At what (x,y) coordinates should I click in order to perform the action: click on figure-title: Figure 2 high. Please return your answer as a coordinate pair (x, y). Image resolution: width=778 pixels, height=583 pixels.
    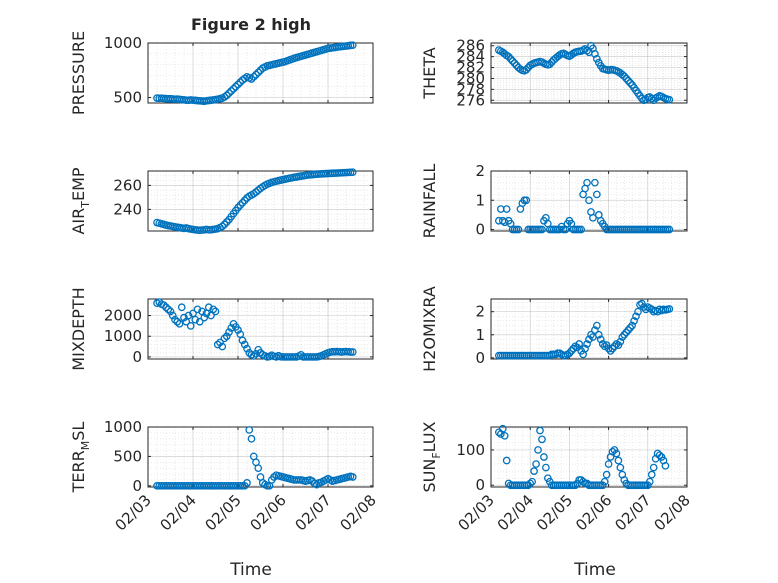
    Looking at the image, I should click on (251, 24).